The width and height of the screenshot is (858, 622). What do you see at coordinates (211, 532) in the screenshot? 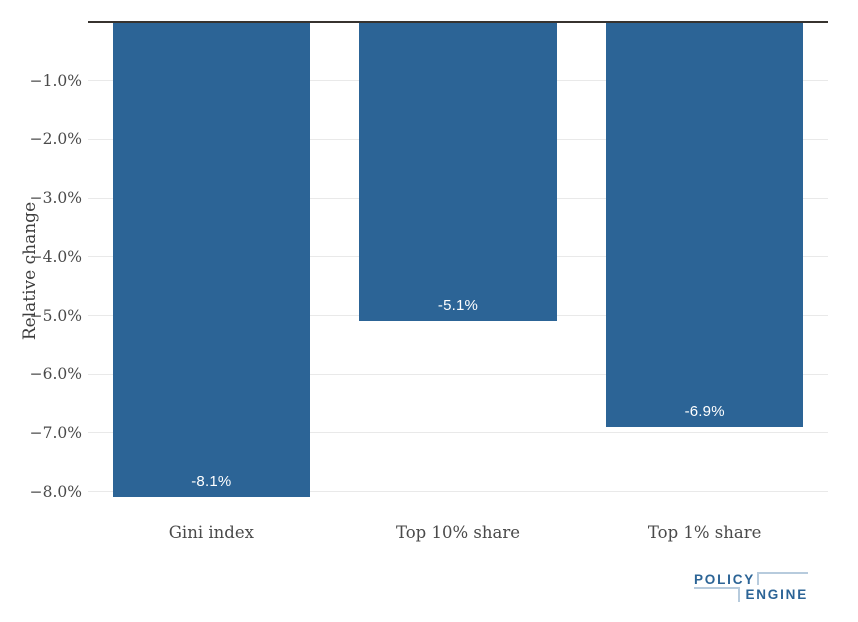
I see `x-tick-label: Gini index` at bounding box center [211, 532].